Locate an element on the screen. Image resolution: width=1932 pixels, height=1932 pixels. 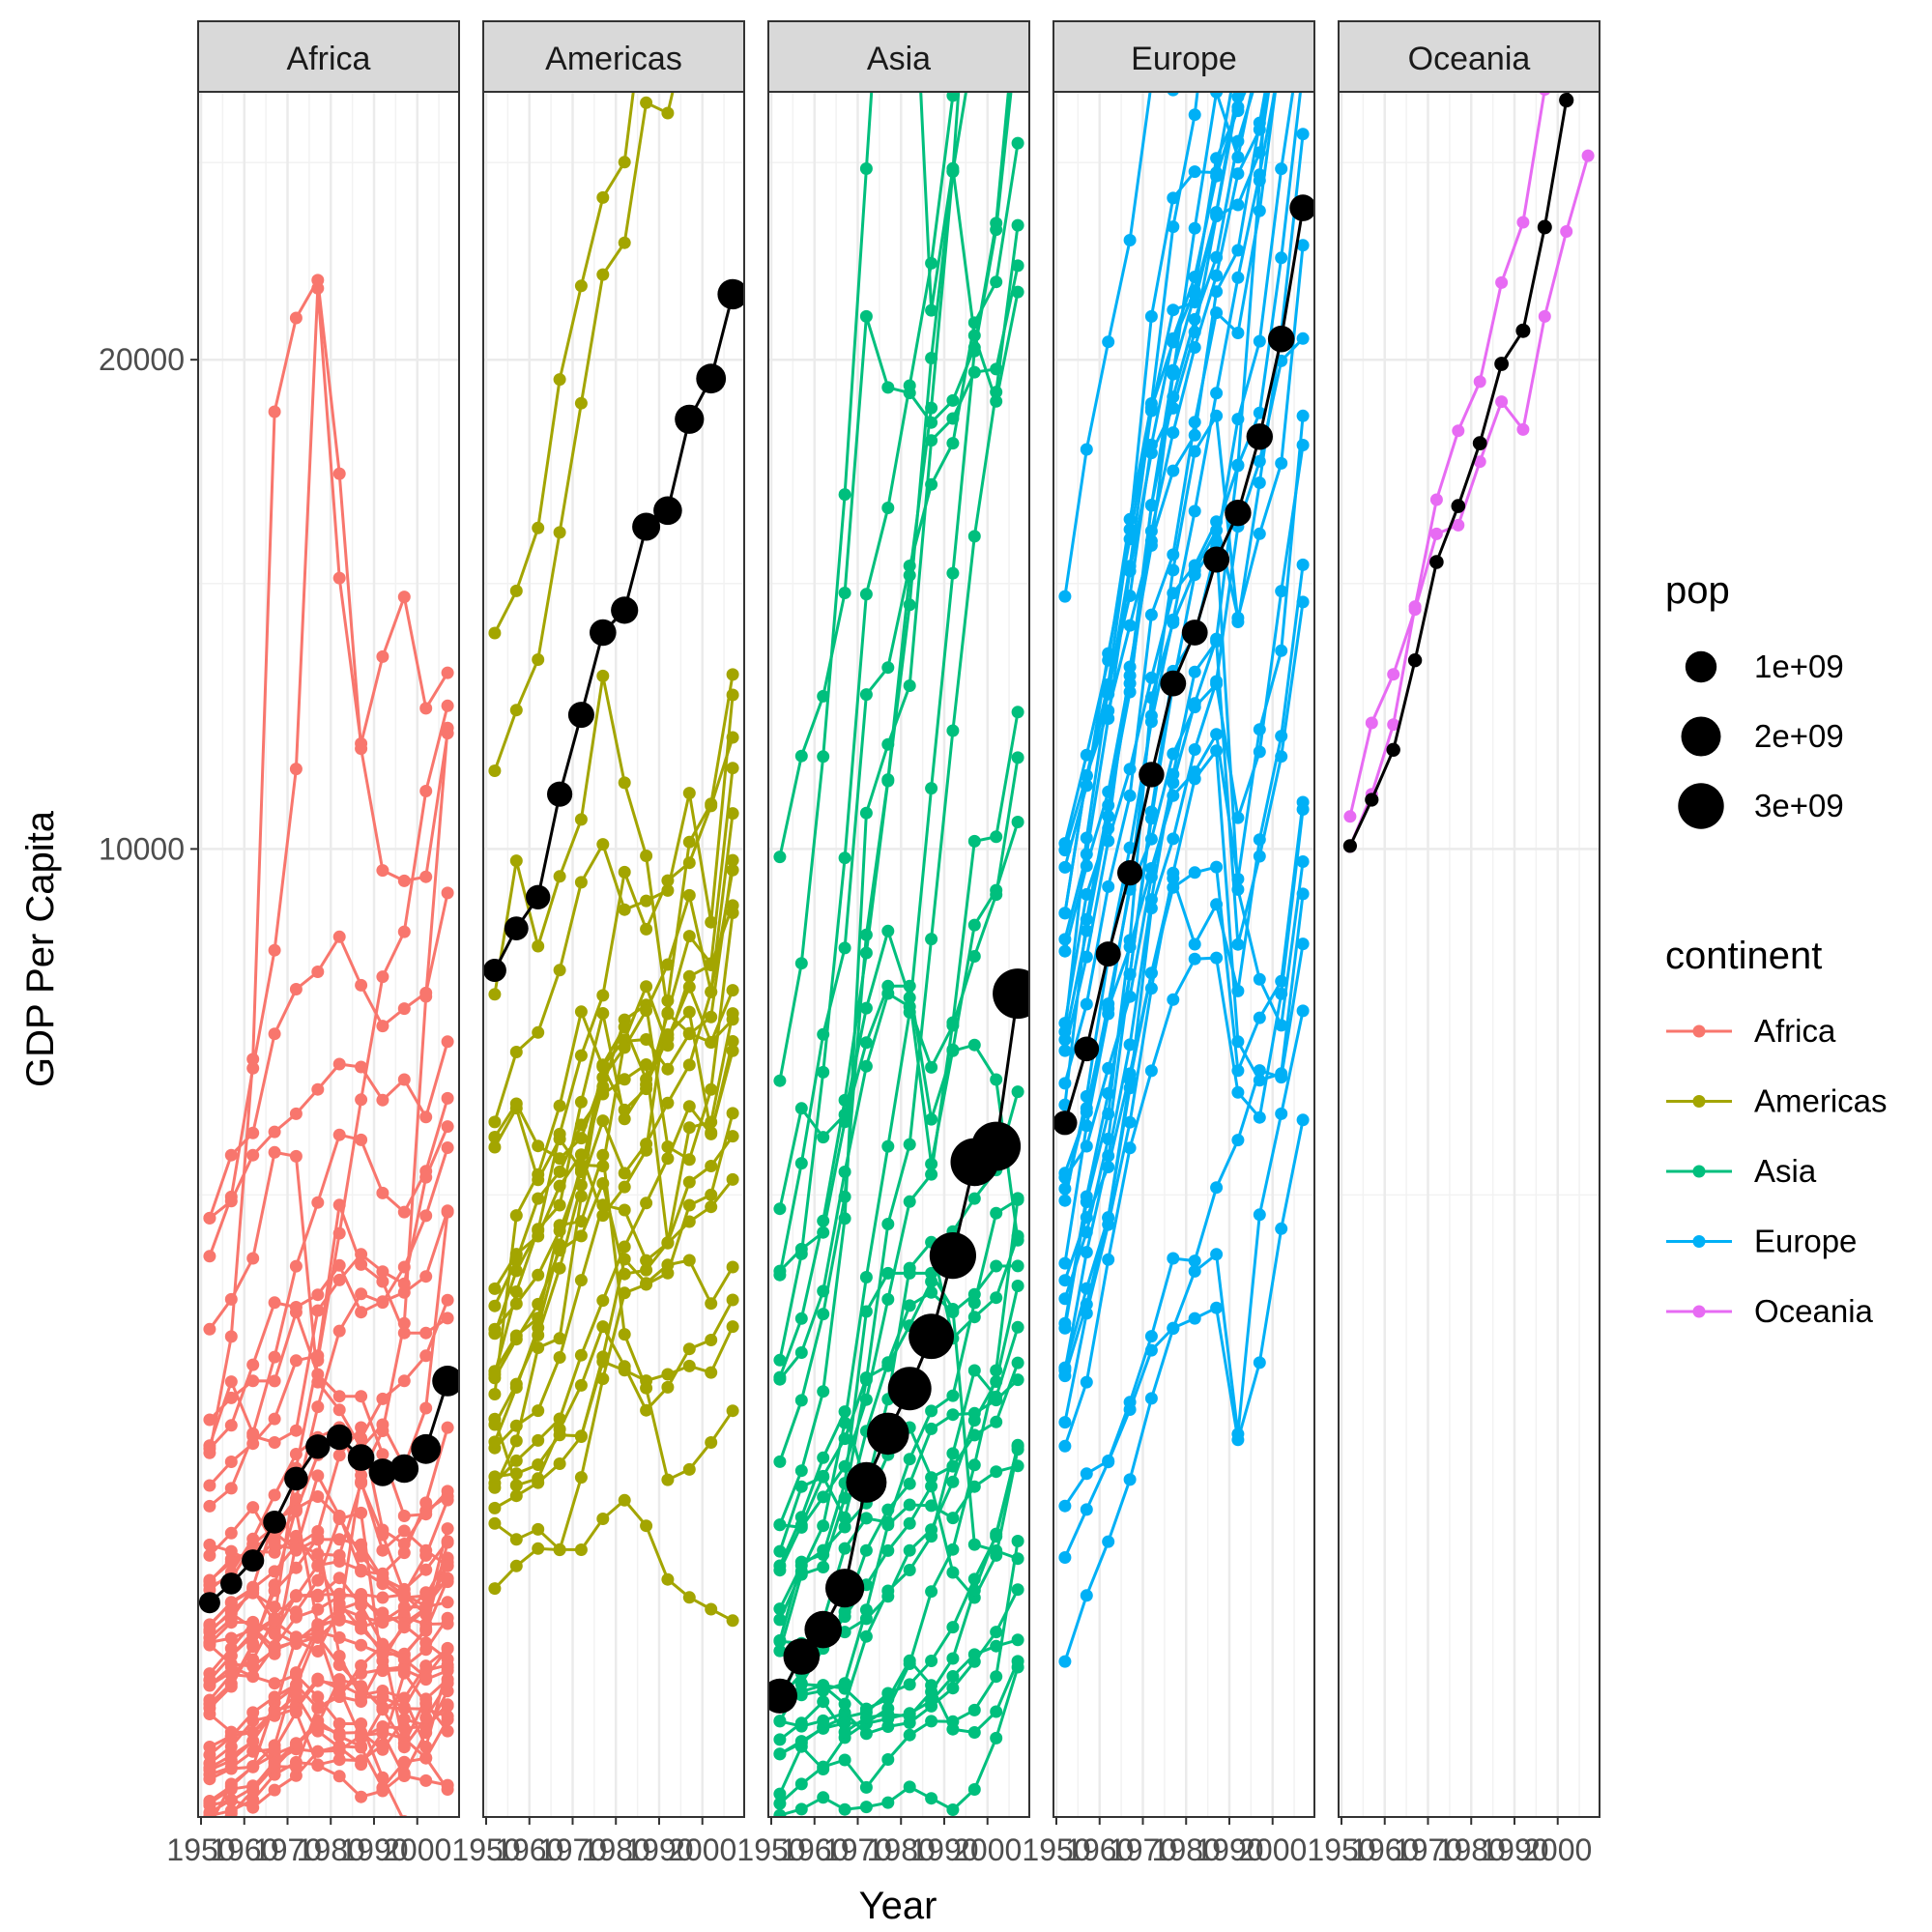
x-tick-label: 1980 is located at coordinates (616, 1849).